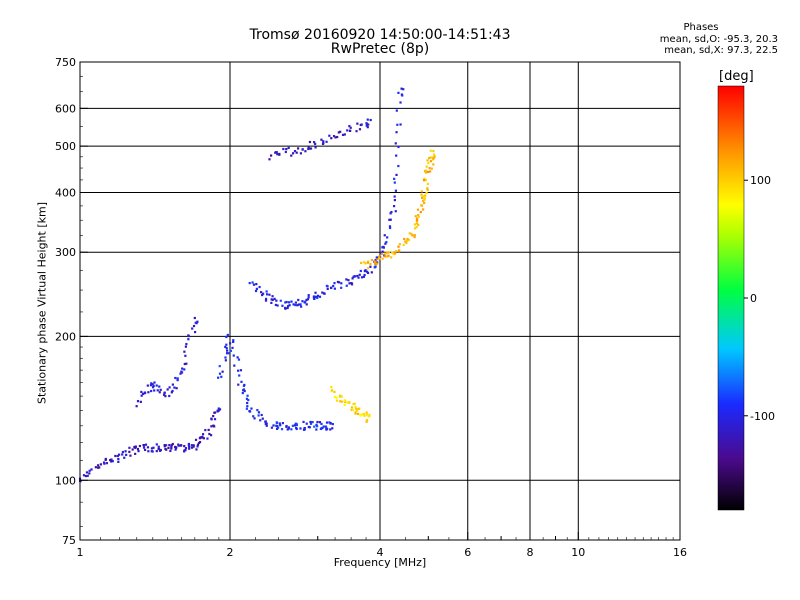 This screenshot has height=600, width=800. What do you see at coordinates (530, 552) in the screenshot?
I see `x-tick-label: 8` at bounding box center [530, 552].